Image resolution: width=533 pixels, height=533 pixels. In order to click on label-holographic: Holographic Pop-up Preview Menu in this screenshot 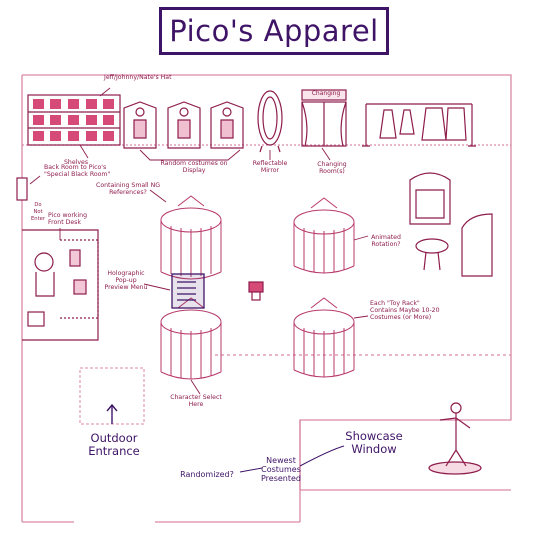, I will do `click(126, 280)`.